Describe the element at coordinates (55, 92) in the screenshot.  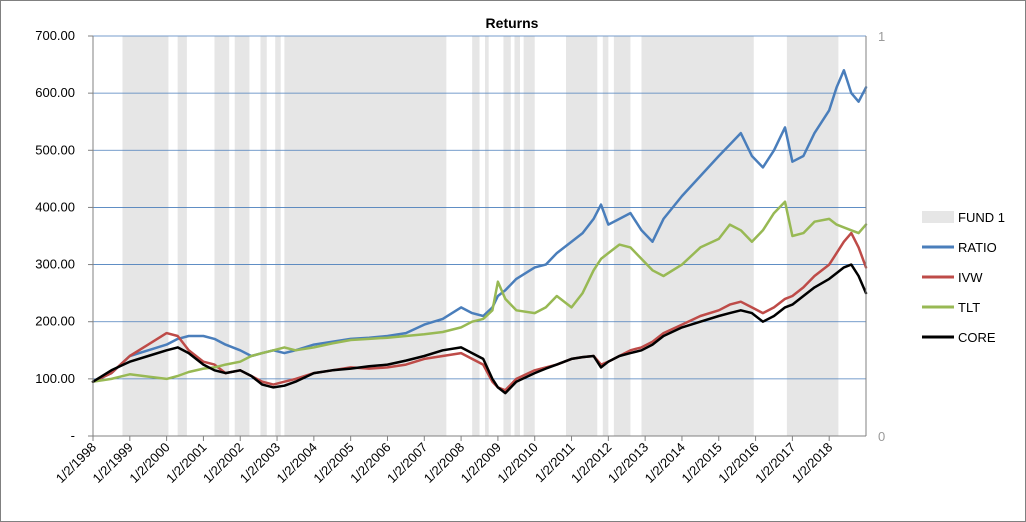
I see `y-axis-tick-label: 600.00` at that location.